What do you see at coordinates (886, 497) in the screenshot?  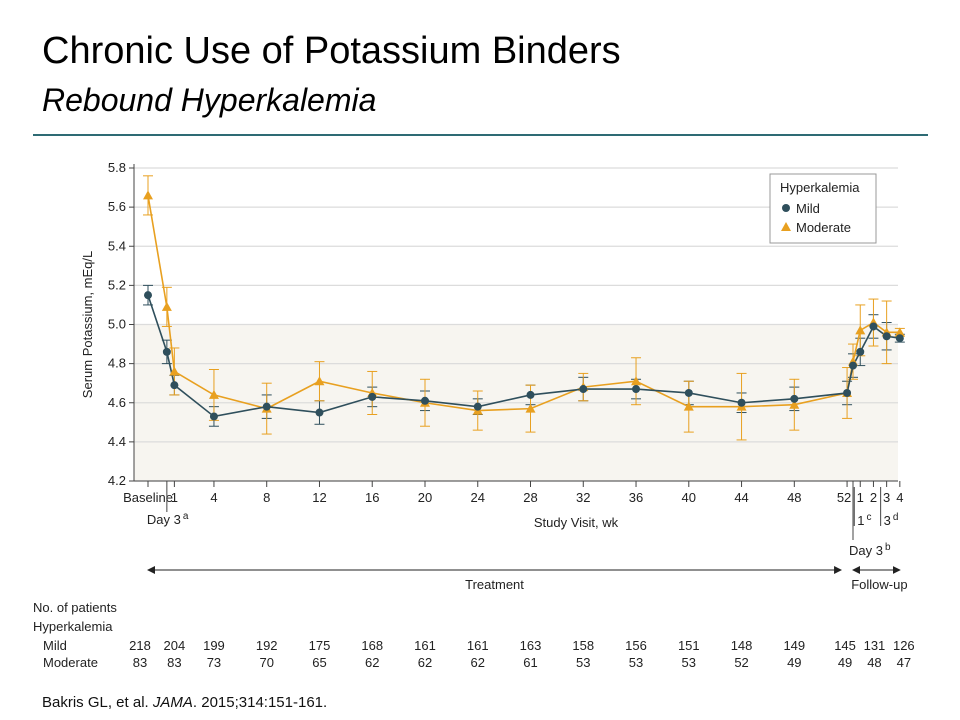 I see `x-tick-label: 3` at bounding box center [886, 497].